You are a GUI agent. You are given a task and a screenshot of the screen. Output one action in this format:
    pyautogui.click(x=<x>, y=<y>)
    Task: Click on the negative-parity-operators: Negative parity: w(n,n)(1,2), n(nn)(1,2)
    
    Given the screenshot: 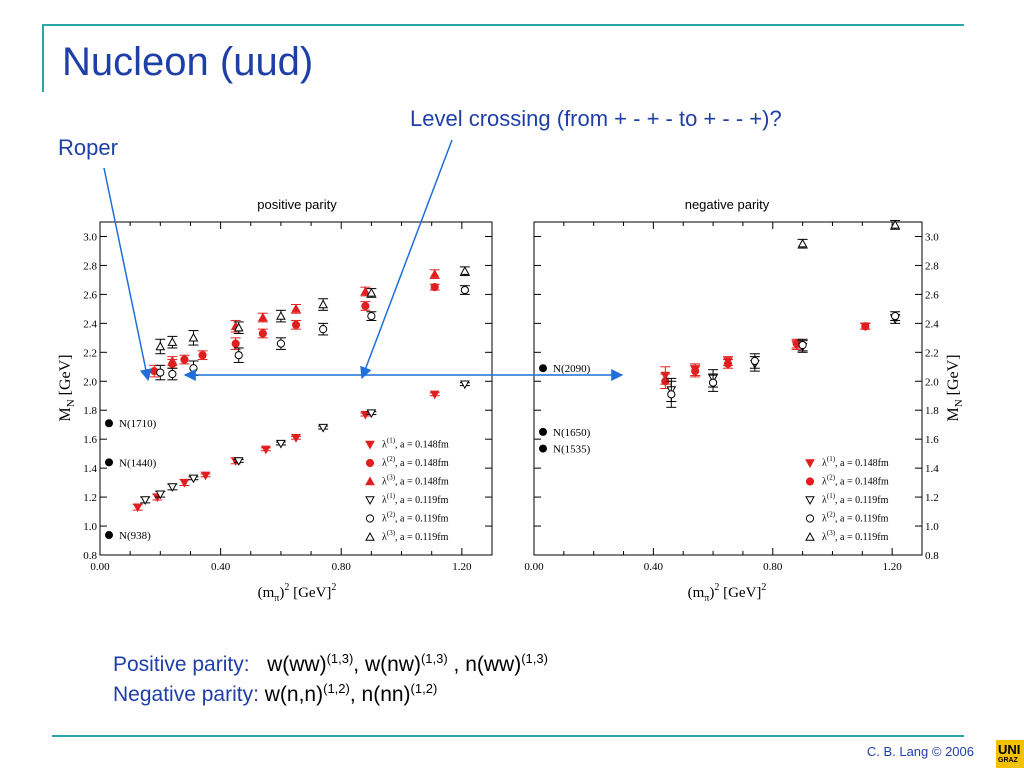 What is the action you would take?
    pyautogui.click(x=275, y=694)
    